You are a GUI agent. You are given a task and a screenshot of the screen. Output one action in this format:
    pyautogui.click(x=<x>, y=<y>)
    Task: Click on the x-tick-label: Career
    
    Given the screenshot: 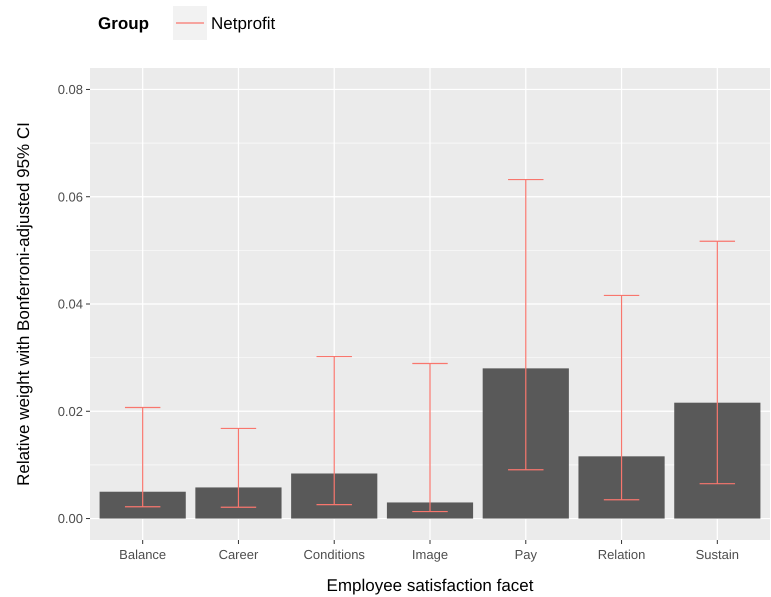 What is the action you would take?
    pyautogui.click(x=238, y=554)
    